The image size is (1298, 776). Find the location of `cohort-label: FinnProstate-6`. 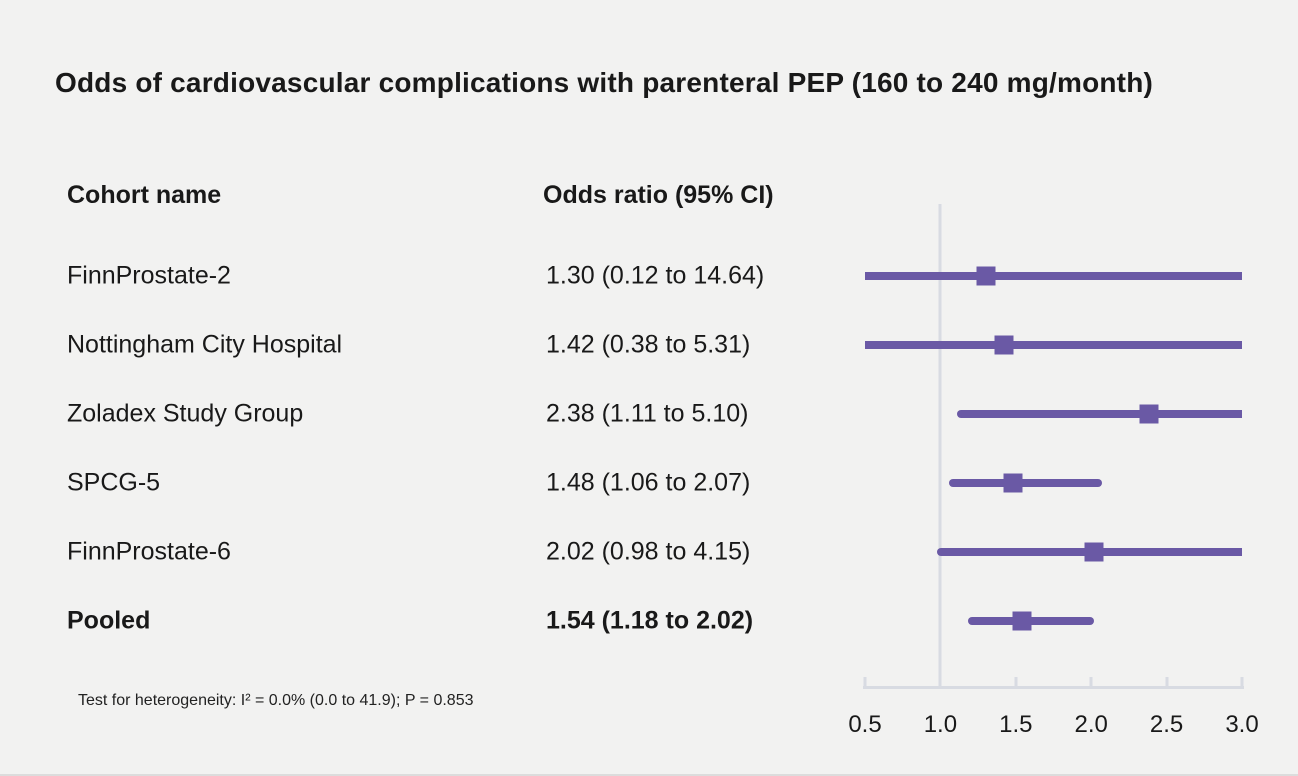

cohort-label: FinnProstate-6 is located at coordinates (149, 551).